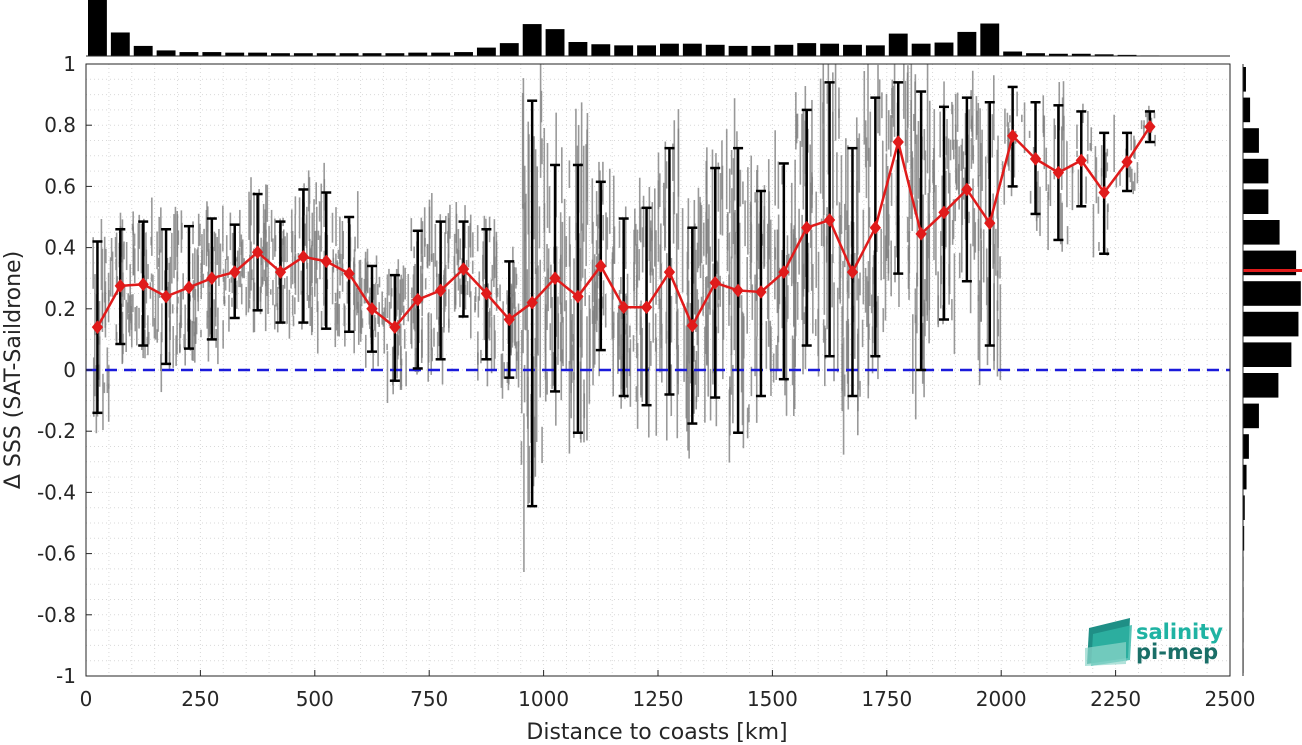  I want to click on y-tick-label: 0.6, so click(60, 186).